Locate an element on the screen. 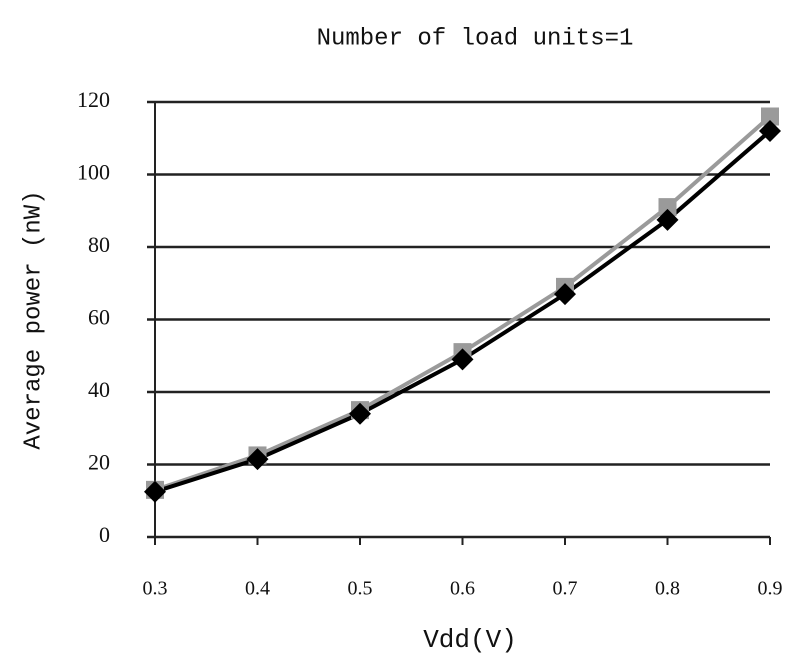  y-tick-label: 100 is located at coordinates (93, 172).